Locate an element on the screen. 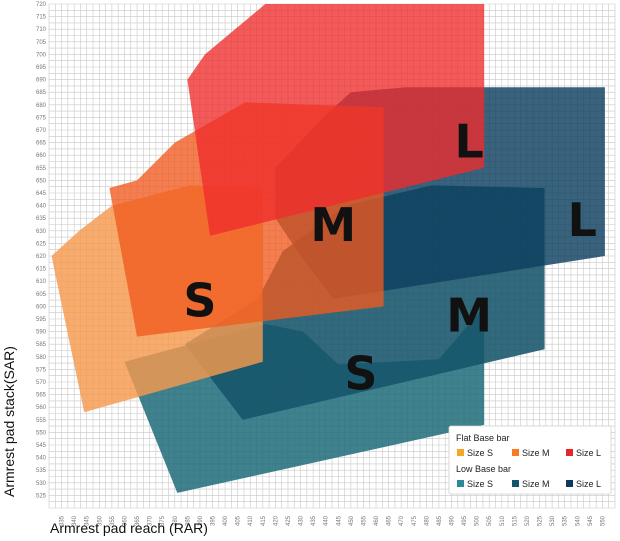 The image size is (620, 541). y-tick-label: 660 is located at coordinates (41, 156).